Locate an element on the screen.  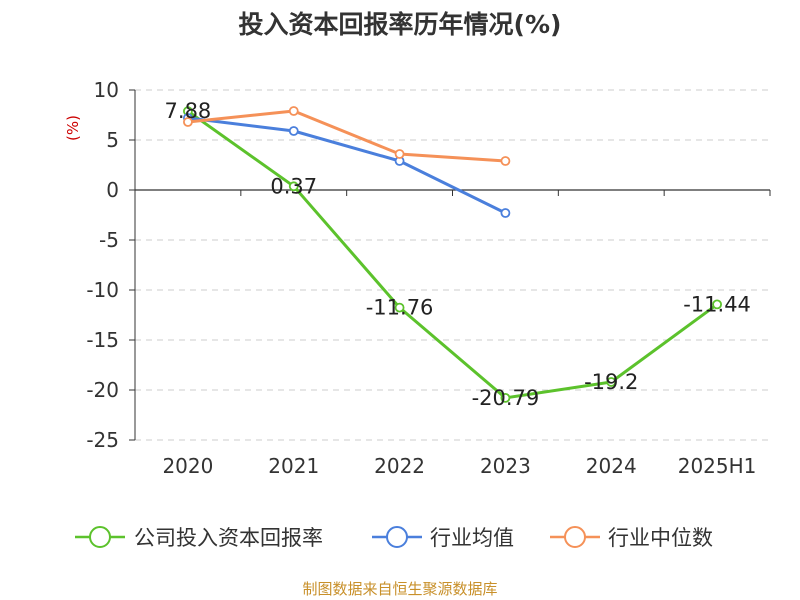
legend: 公司投入资本回报率 行业均值 行业中位数 is located at coordinates (394, 538).